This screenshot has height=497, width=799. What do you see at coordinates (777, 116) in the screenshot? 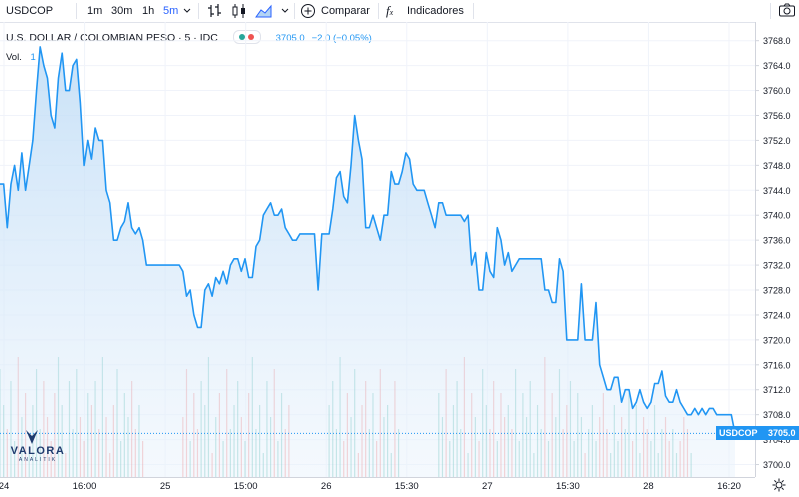
I see `y-tick-label: 3756.0` at bounding box center [777, 116].